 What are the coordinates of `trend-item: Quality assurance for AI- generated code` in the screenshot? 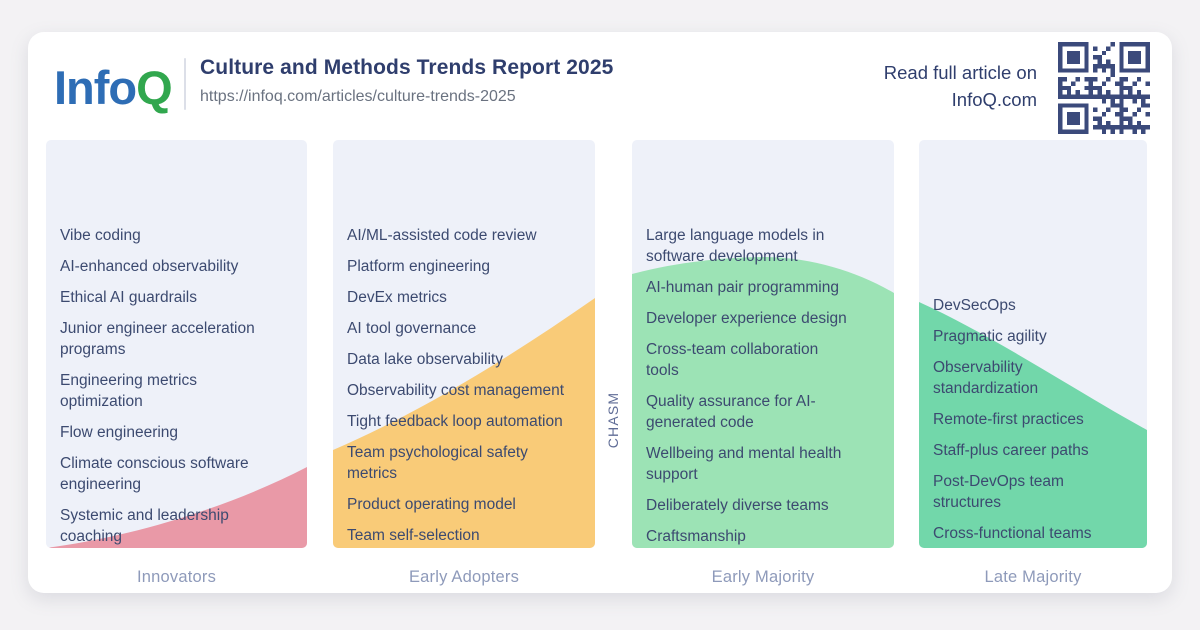 It's located at (731, 412).